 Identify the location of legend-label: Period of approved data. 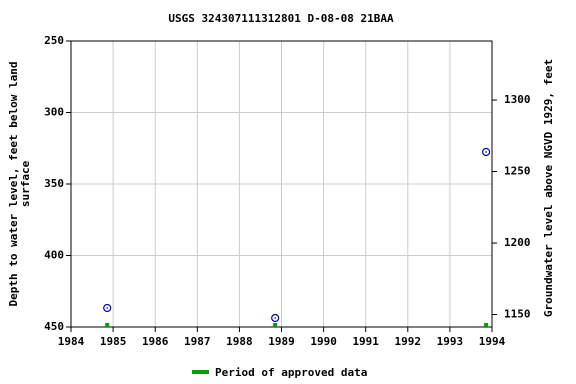
(291, 372).